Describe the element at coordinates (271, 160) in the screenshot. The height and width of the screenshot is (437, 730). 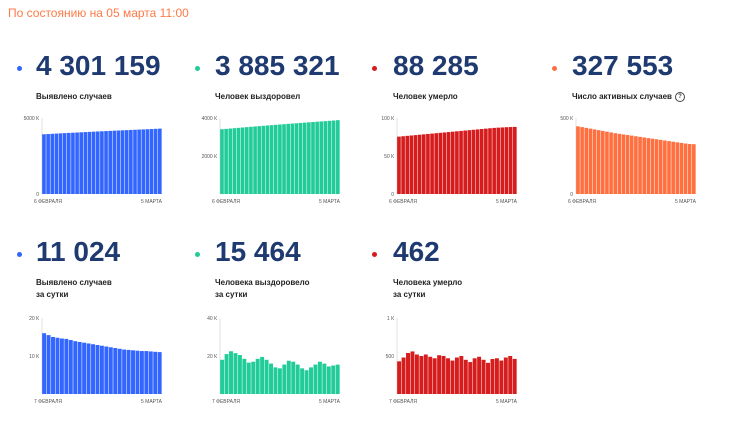
I see `chart-recovered-total: 2000 К 4000 К 6 ФЕВРАЛЯ 5 МАРТА` at that location.